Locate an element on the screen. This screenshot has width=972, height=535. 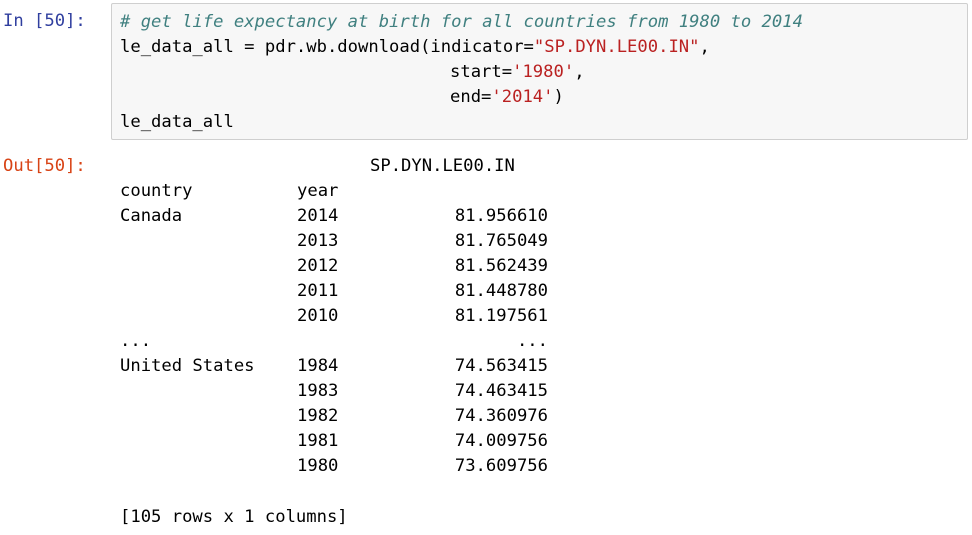
code-end-string: '2014' is located at coordinates (522, 97).